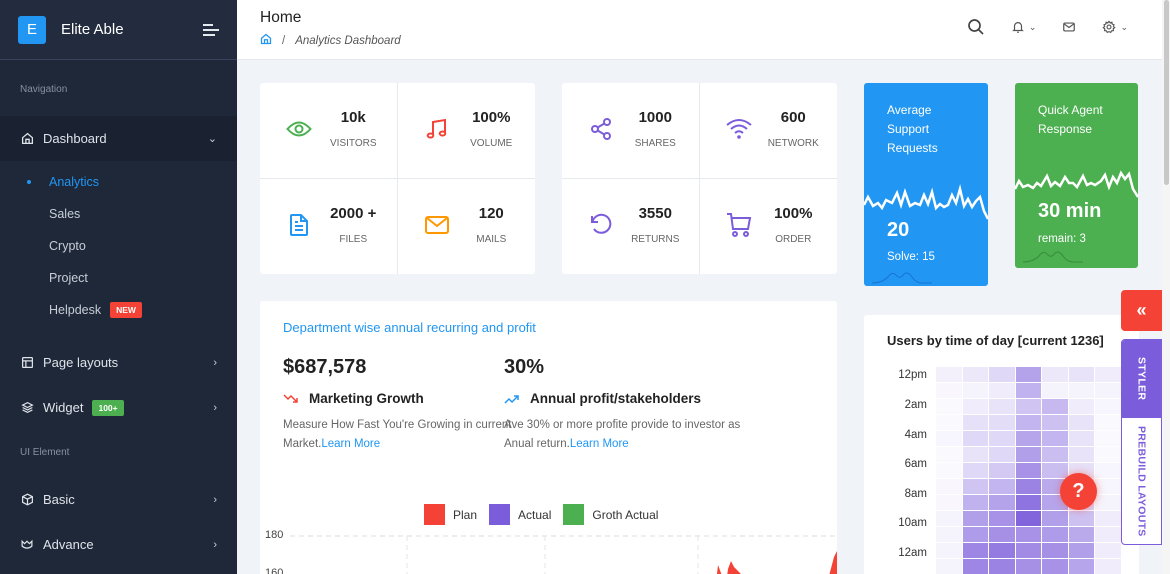 The width and height of the screenshot is (1170, 574). What do you see at coordinates (108, 407) in the screenshot?
I see `widget-count-badge: 100+` at bounding box center [108, 407].